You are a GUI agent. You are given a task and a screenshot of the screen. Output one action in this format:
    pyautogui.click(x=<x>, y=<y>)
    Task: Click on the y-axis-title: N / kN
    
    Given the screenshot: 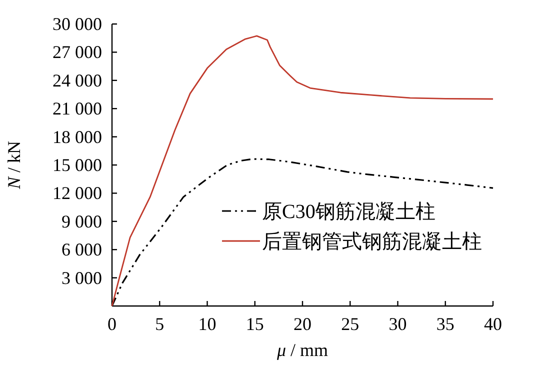 What is the action you would take?
    pyautogui.click(x=14, y=165)
    